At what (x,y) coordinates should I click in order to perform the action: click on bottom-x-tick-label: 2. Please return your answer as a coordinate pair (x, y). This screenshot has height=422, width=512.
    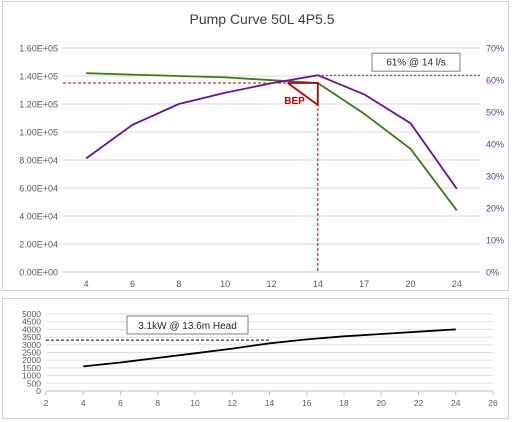
    Looking at the image, I should click on (46, 403).